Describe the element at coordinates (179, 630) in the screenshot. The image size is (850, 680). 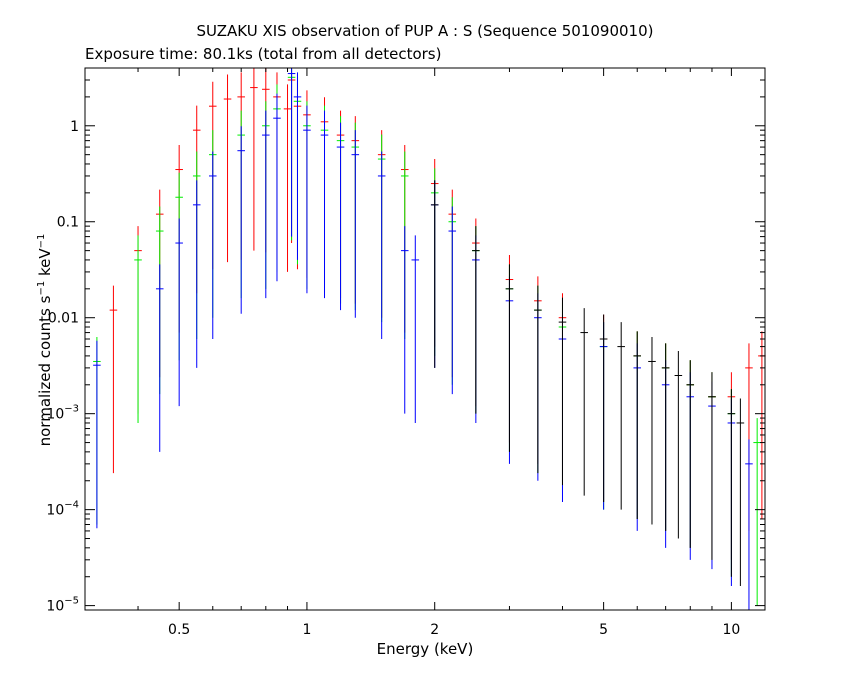
I see `x-tick-label: 0.5` at that location.